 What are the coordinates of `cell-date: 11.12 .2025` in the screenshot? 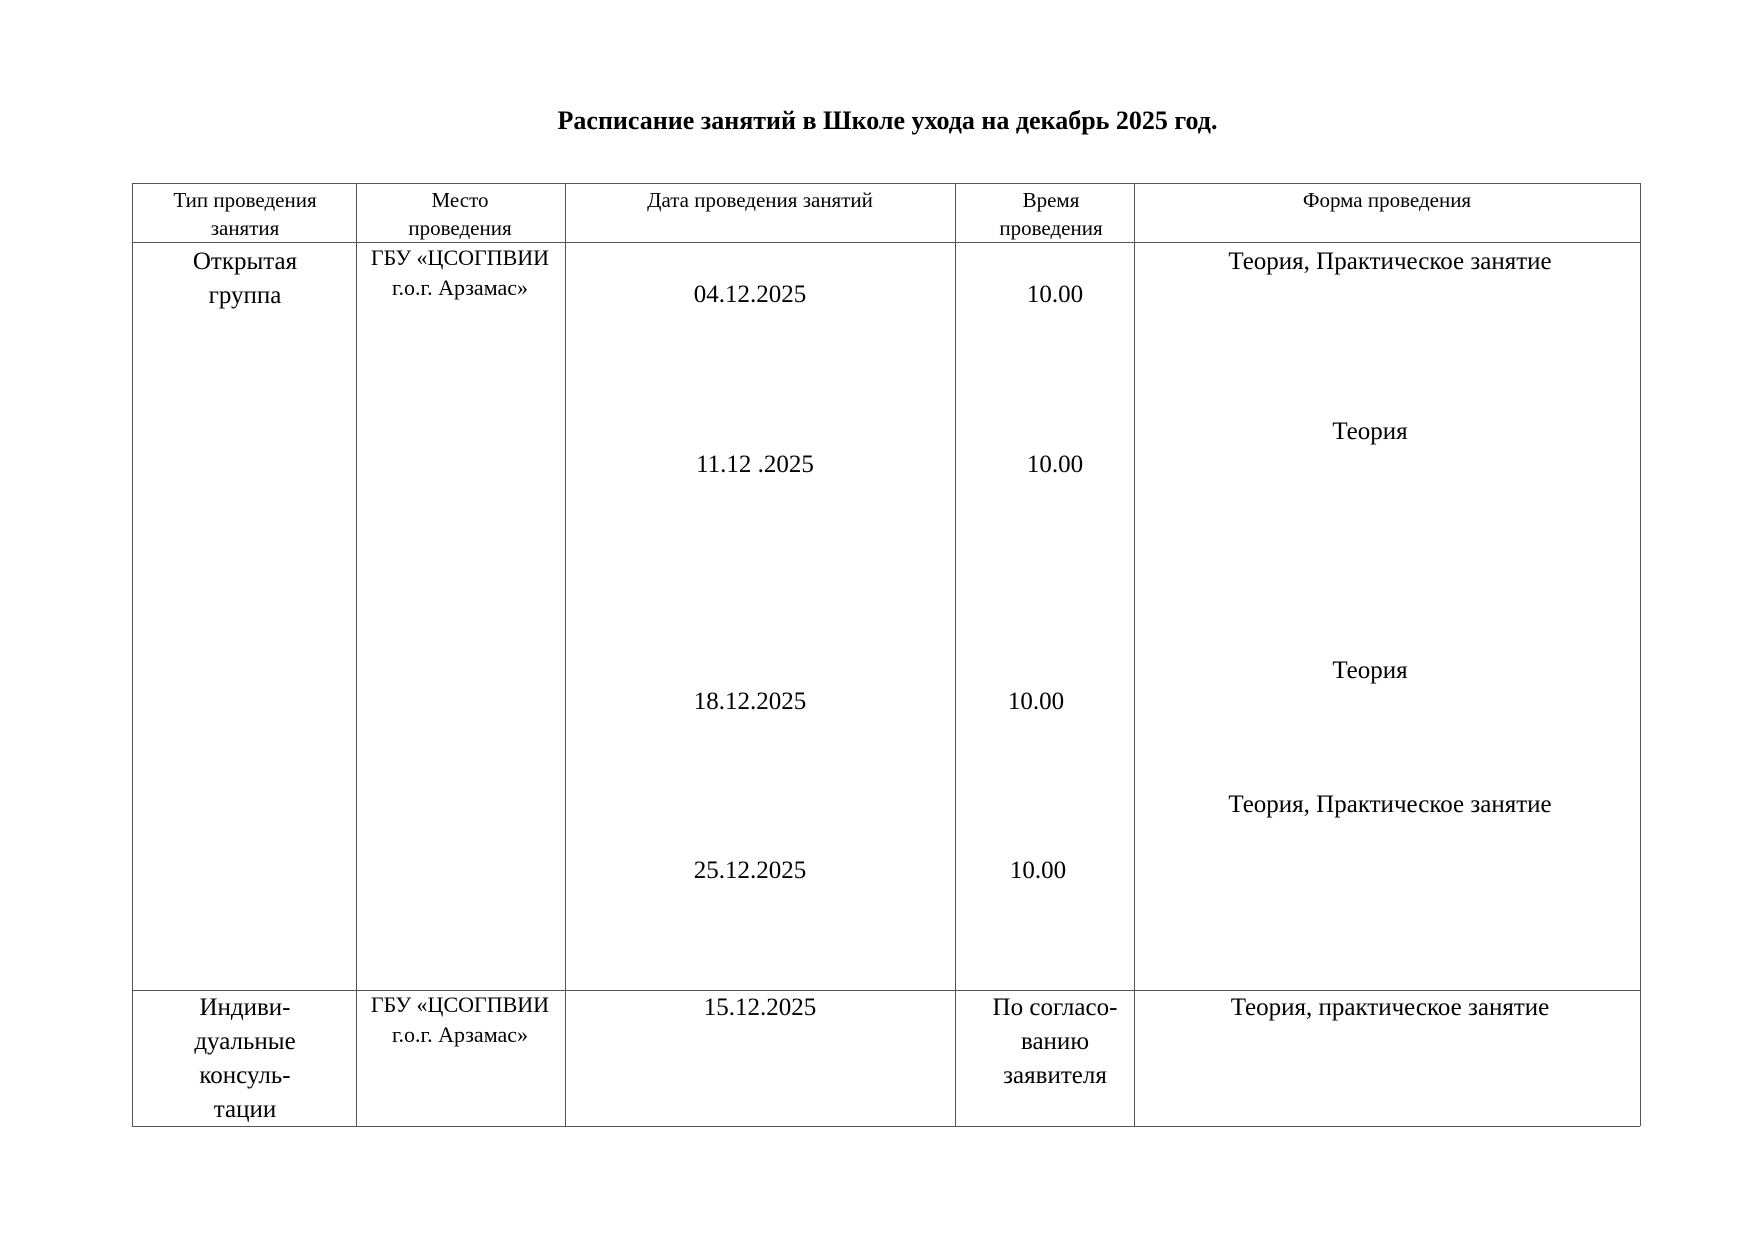 It's located at (755, 464).